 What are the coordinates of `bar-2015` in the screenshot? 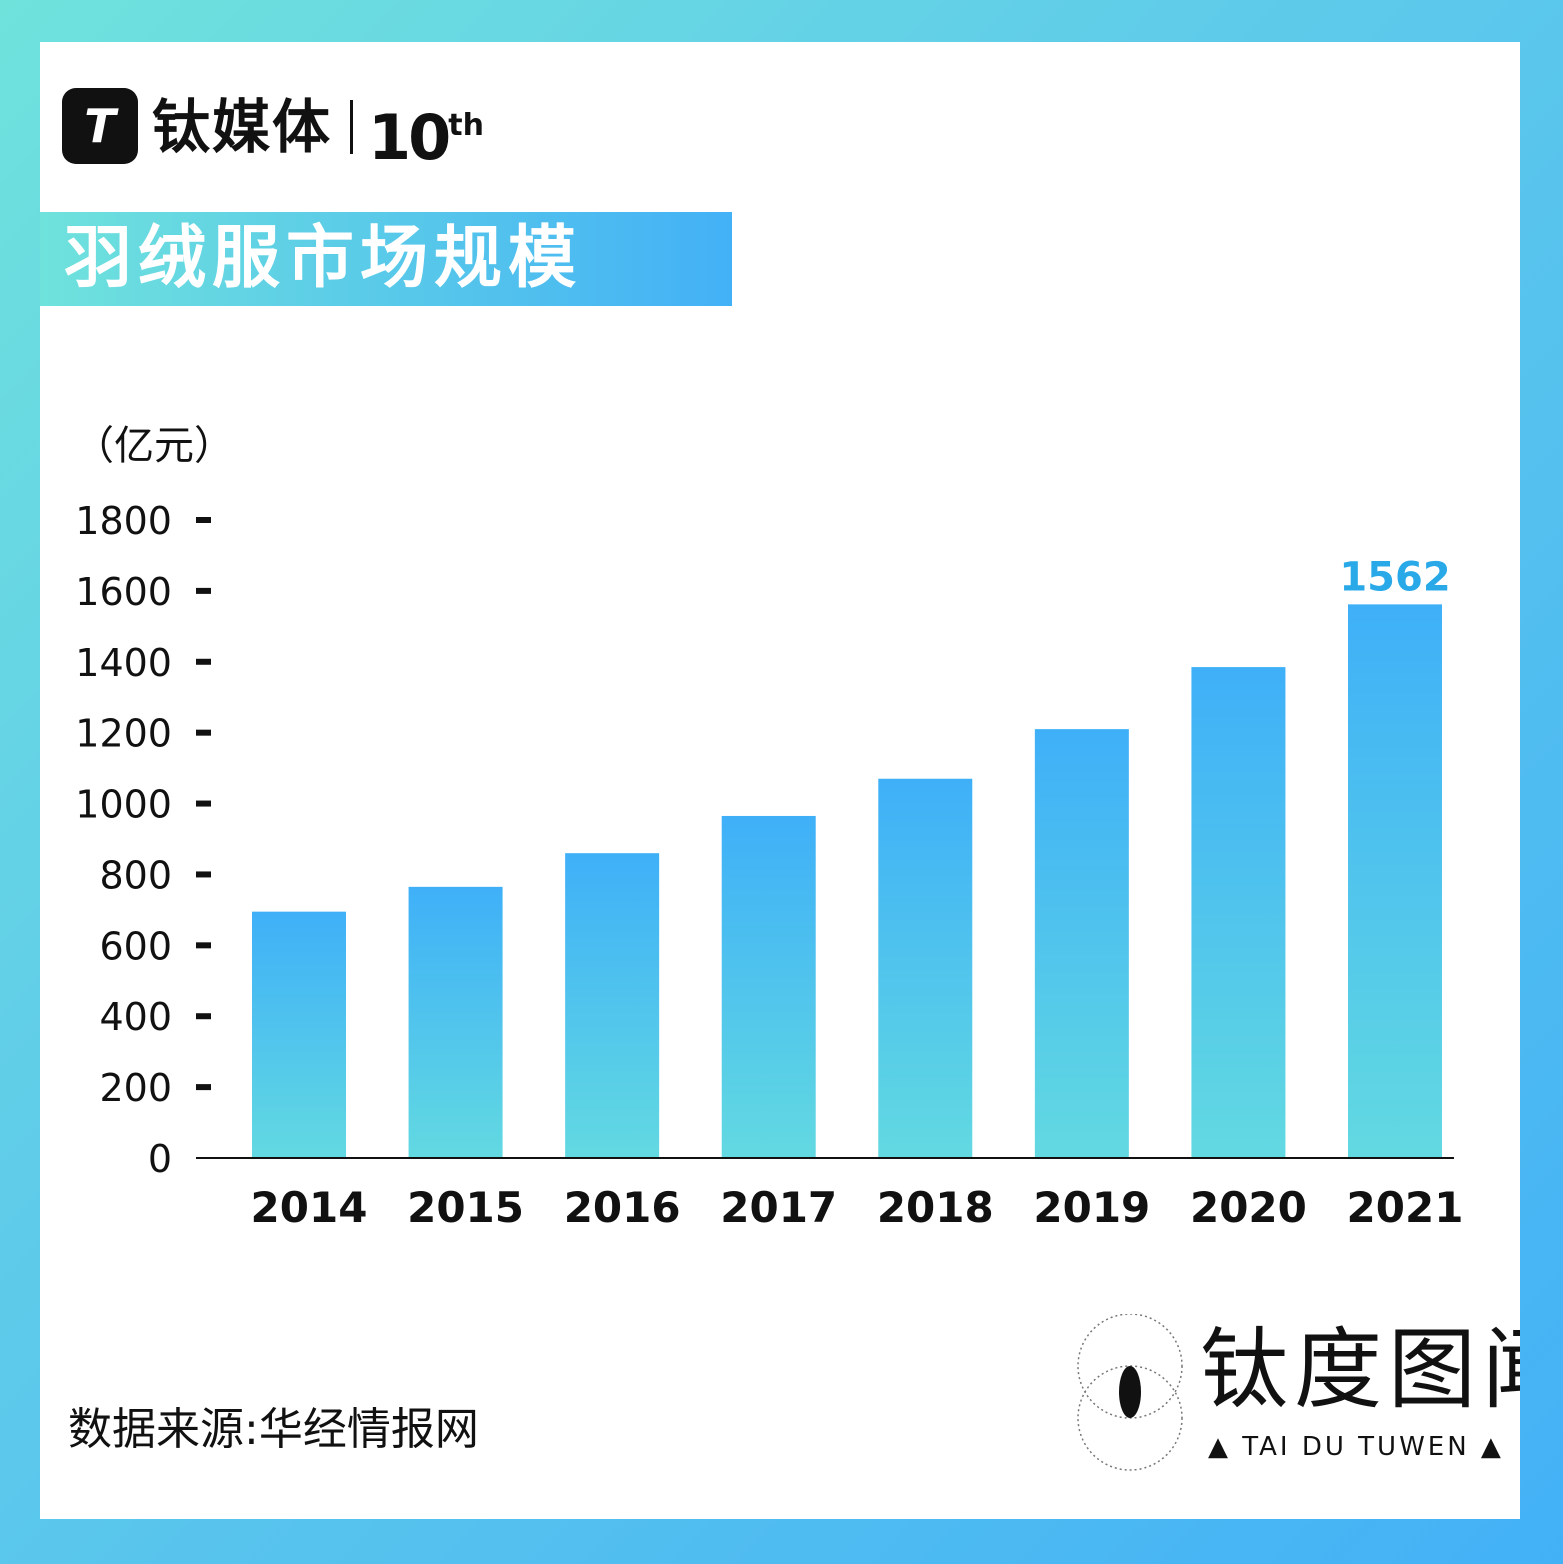 It's located at (455, 1022).